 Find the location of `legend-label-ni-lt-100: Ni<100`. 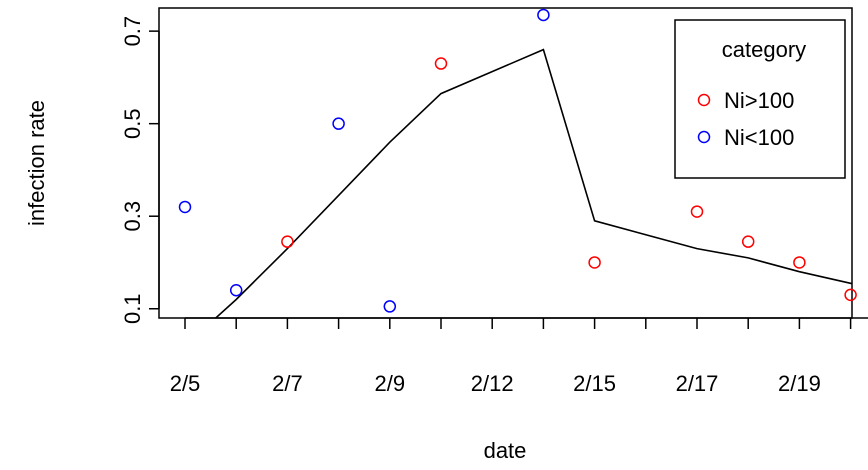

legend-label-ni-lt-100: Ni<100 is located at coordinates (759, 137).